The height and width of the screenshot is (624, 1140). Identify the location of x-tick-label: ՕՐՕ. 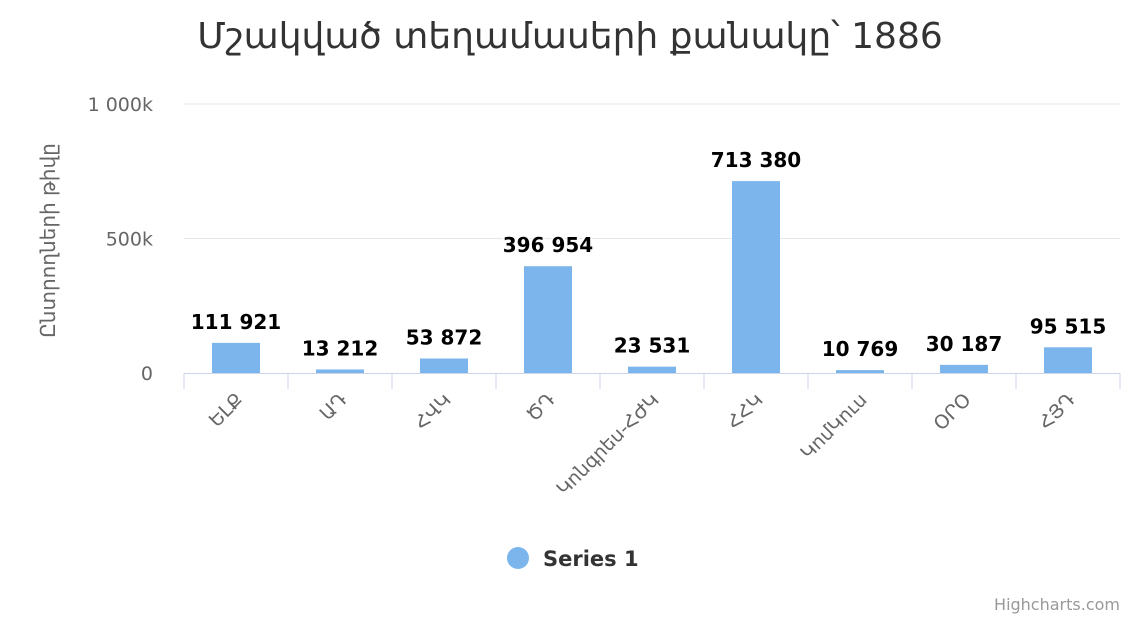
(953, 412).